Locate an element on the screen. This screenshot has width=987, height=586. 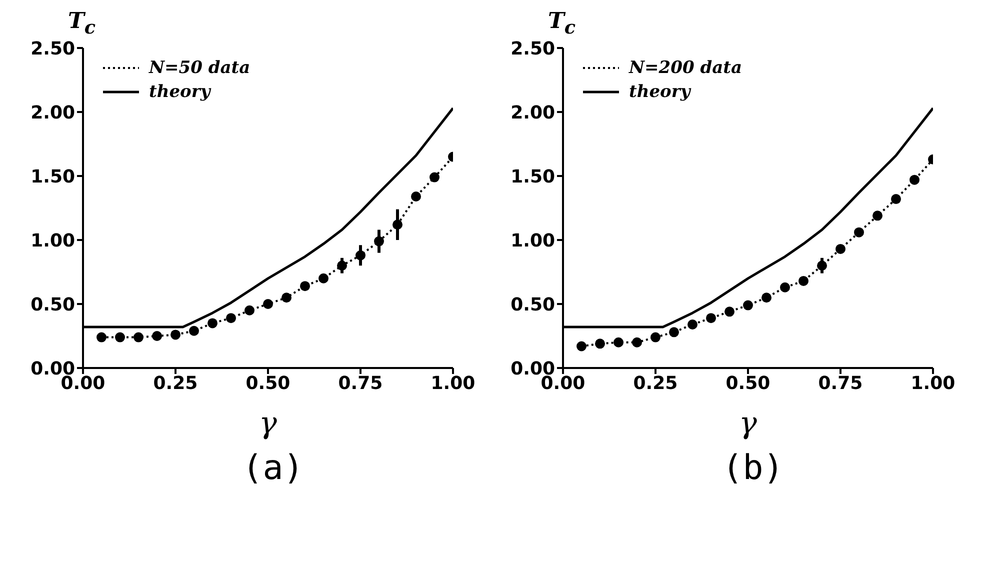
legend-label: N=200 data is located at coordinates (685, 68).